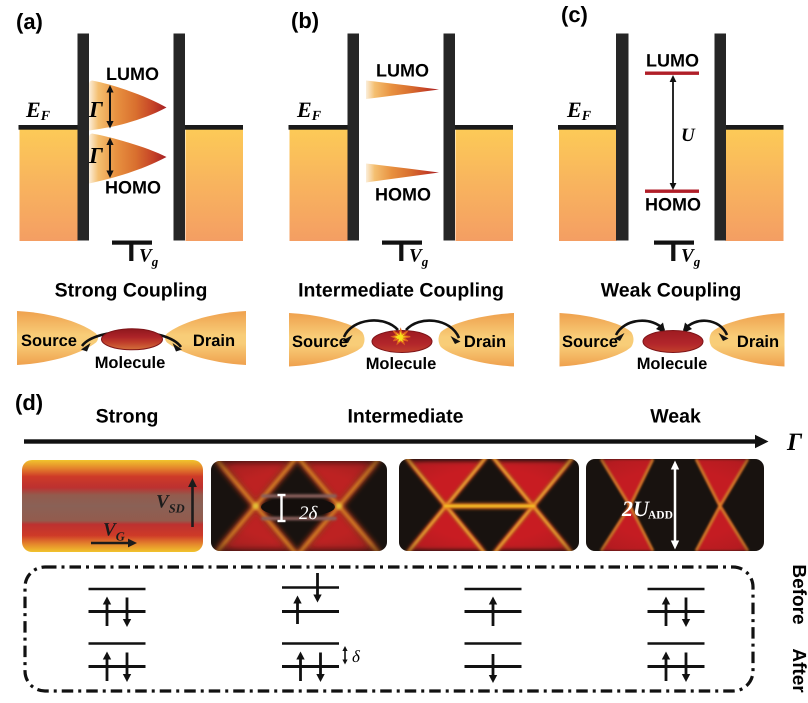  Describe the element at coordinates (798, 594) in the screenshot. I see `svg-text: Before` at that location.